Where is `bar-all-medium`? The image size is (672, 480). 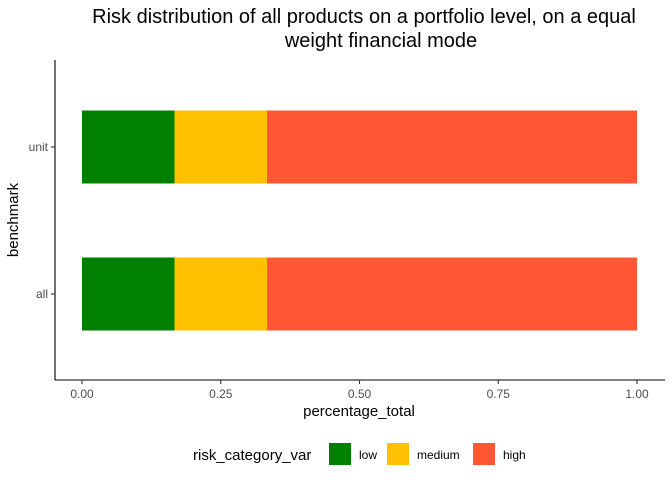 bar-all-medium is located at coordinates (221, 294).